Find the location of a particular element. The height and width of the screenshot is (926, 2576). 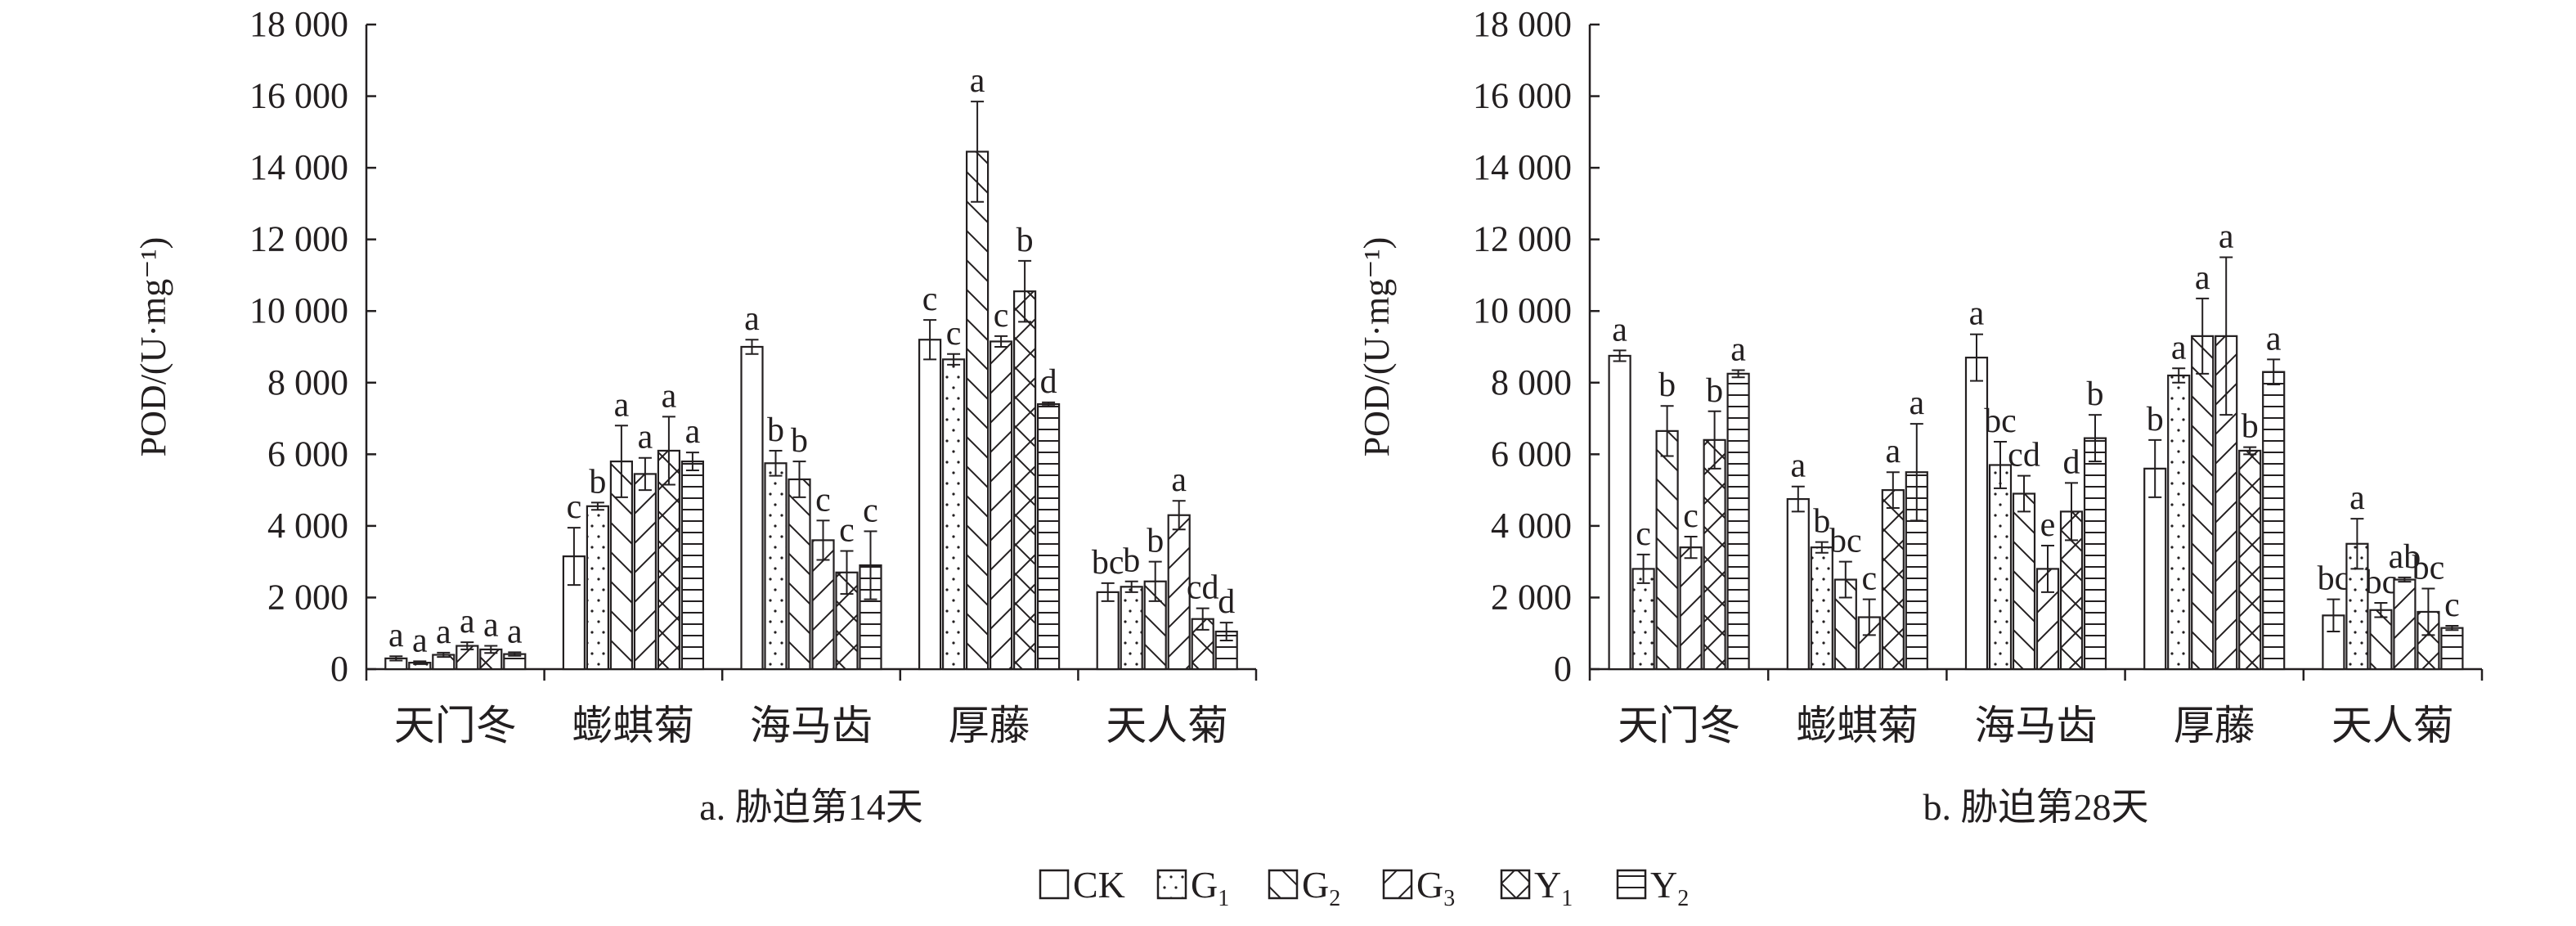

y-tick-label: 2 000 is located at coordinates (1531, 597).